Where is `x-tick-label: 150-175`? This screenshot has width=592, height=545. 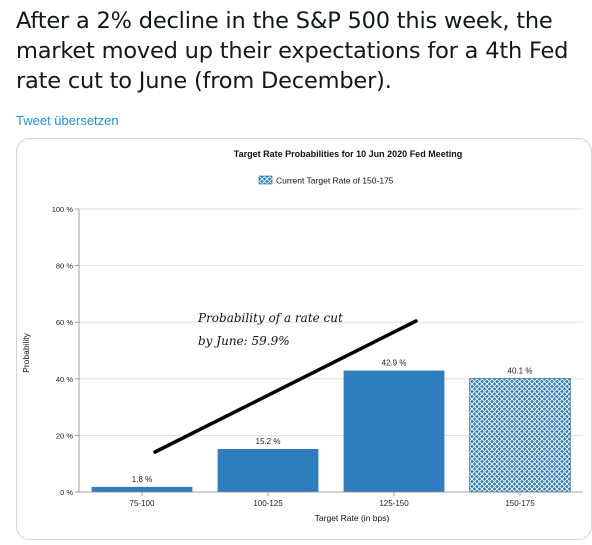 x-tick-label: 150-175 is located at coordinates (520, 503).